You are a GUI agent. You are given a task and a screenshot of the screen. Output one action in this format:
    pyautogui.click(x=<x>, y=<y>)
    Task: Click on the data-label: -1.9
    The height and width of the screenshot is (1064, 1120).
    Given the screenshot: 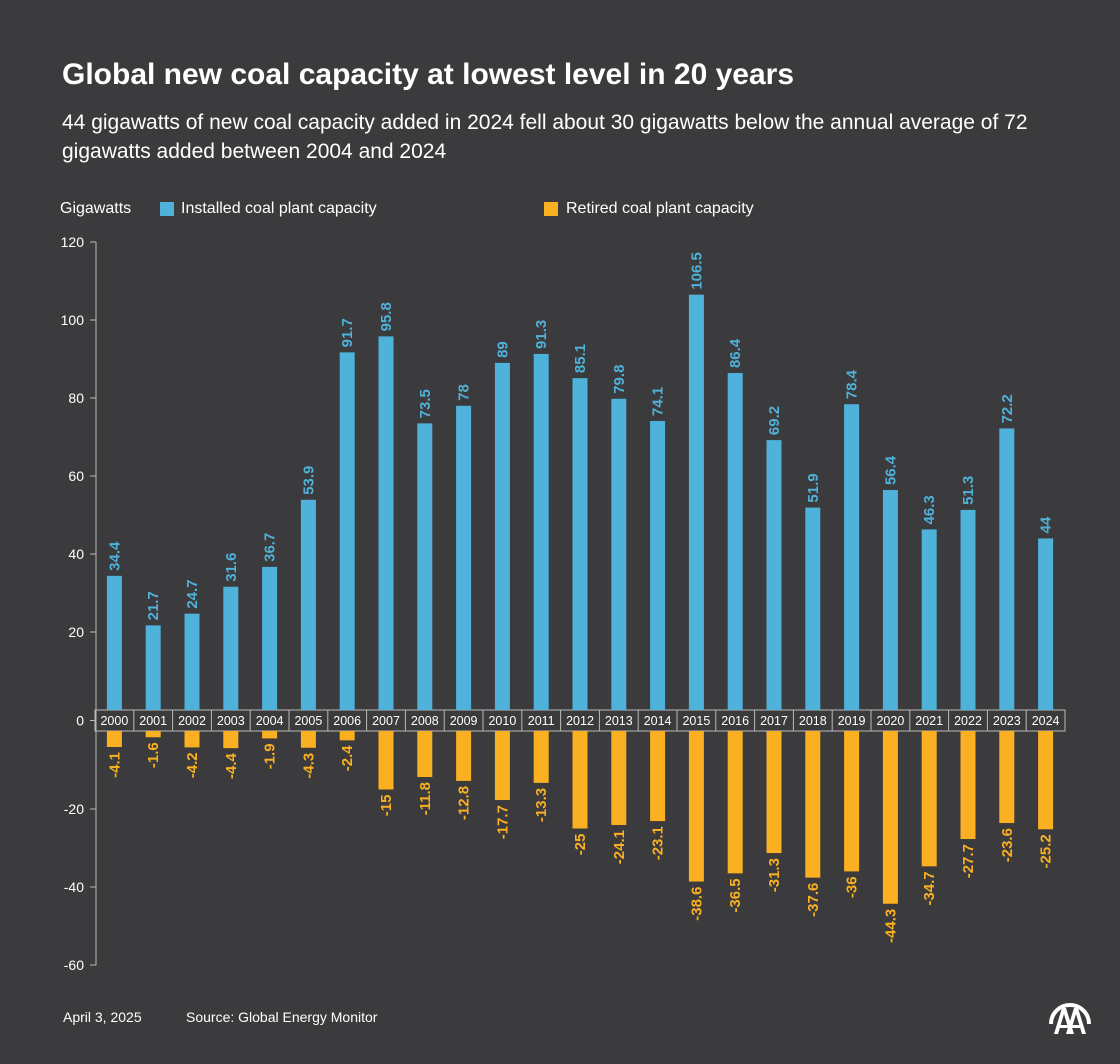 What is the action you would take?
    pyautogui.click(x=270, y=756)
    